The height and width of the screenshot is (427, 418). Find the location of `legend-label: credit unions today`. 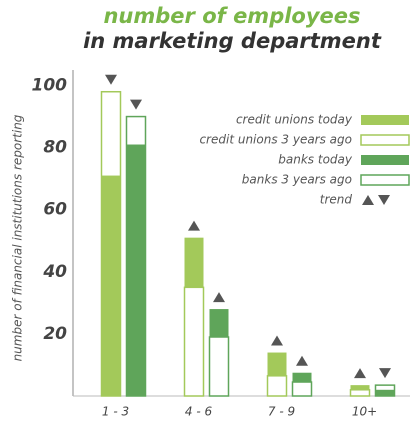

legend-label: credit unions today is located at coordinates (294, 120).